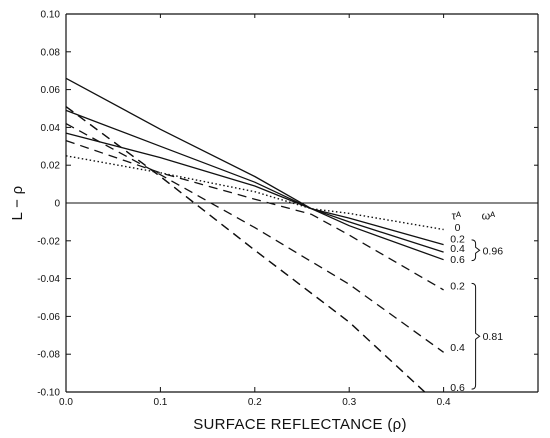 This screenshot has height=438, width=550. Describe the element at coordinates (349, 402) in the screenshot. I see `x-tick-label: 0.3` at that location.